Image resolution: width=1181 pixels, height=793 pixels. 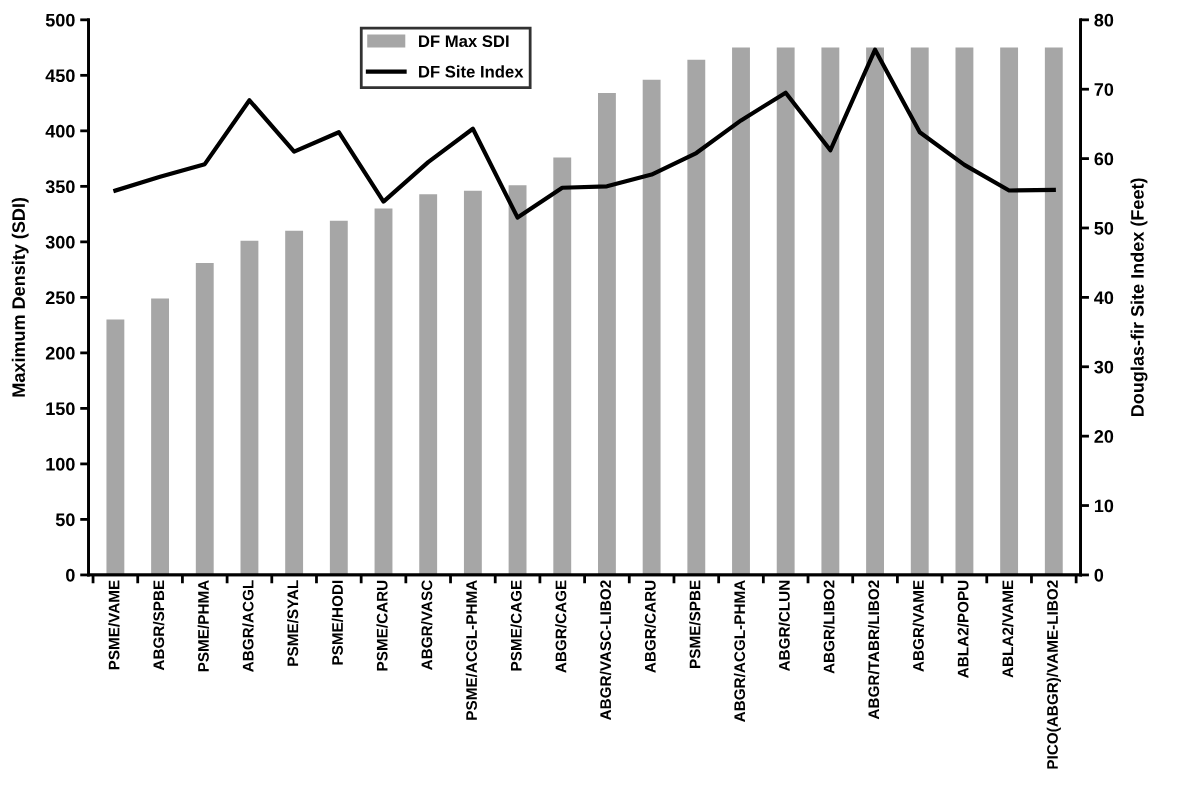 I want to click on legend-label: DF Site Index, so click(x=471, y=71).